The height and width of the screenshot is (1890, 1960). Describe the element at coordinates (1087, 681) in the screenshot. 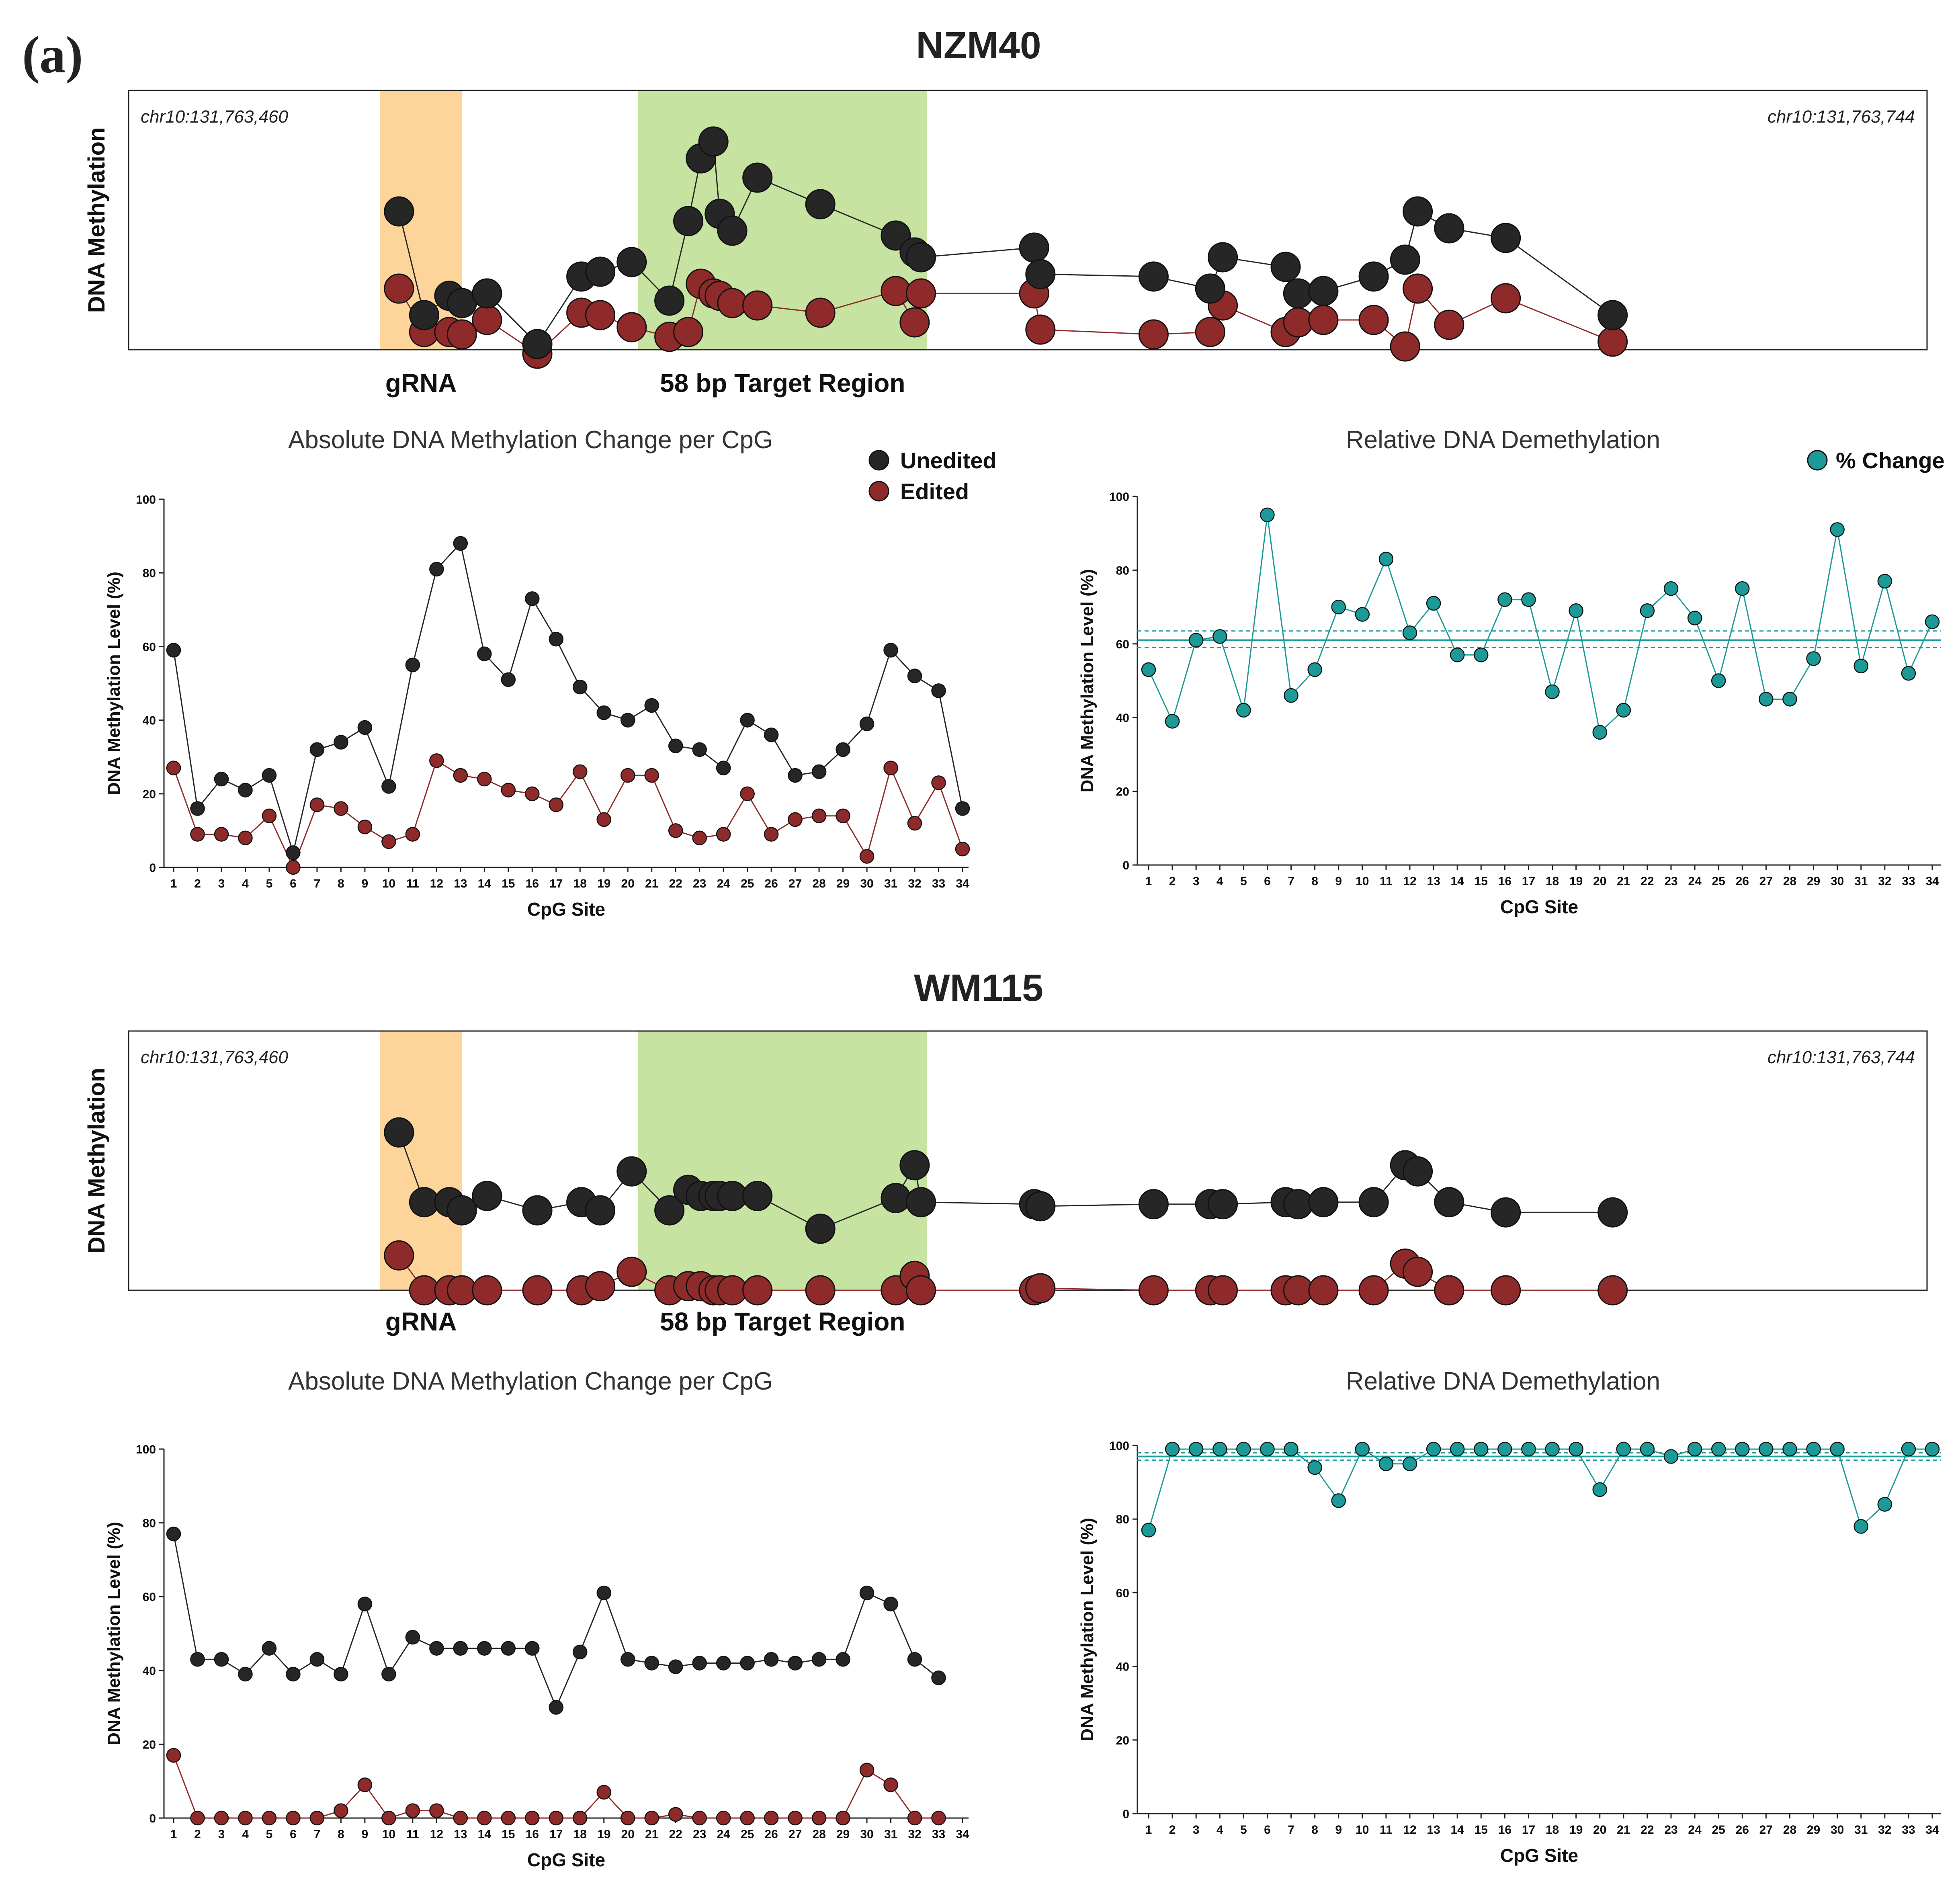

I see `y-axis-label: DNA Methylation Level (%)` at that location.